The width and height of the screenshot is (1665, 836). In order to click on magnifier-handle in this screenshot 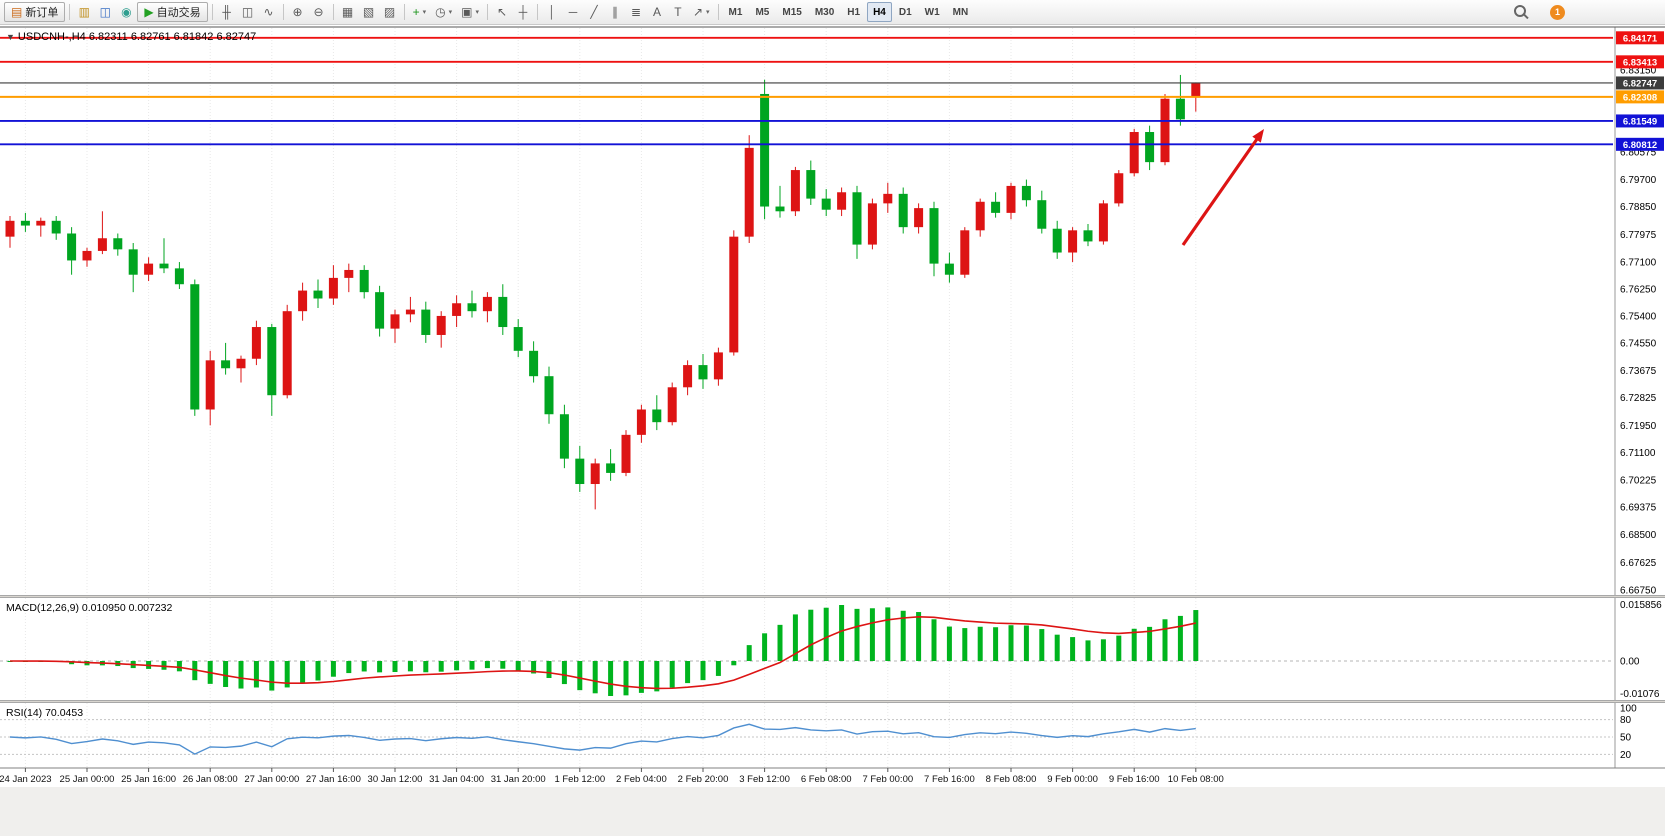, I will do `click(1525, 16)`.